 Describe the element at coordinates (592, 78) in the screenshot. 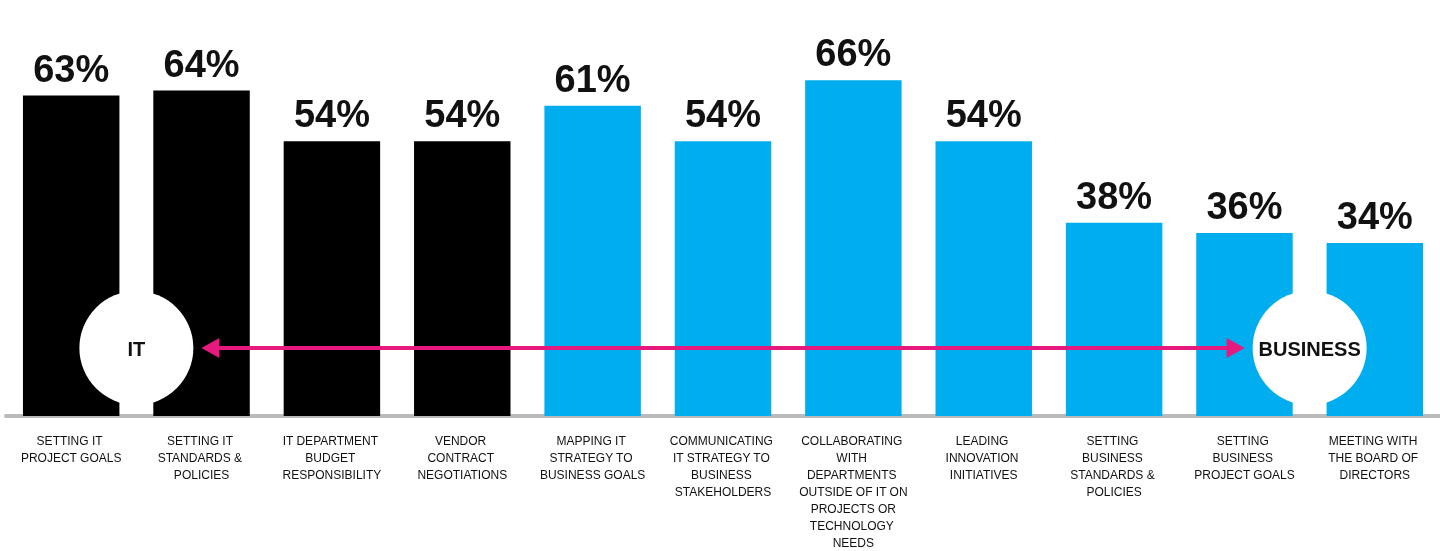

I see `data-label: 61%` at that location.